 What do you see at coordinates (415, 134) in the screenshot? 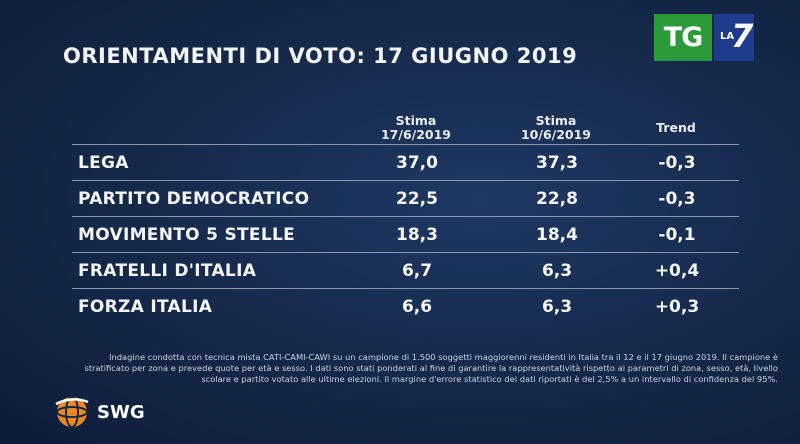
I see `column-header-line2: 17/6/2019` at bounding box center [415, 134].